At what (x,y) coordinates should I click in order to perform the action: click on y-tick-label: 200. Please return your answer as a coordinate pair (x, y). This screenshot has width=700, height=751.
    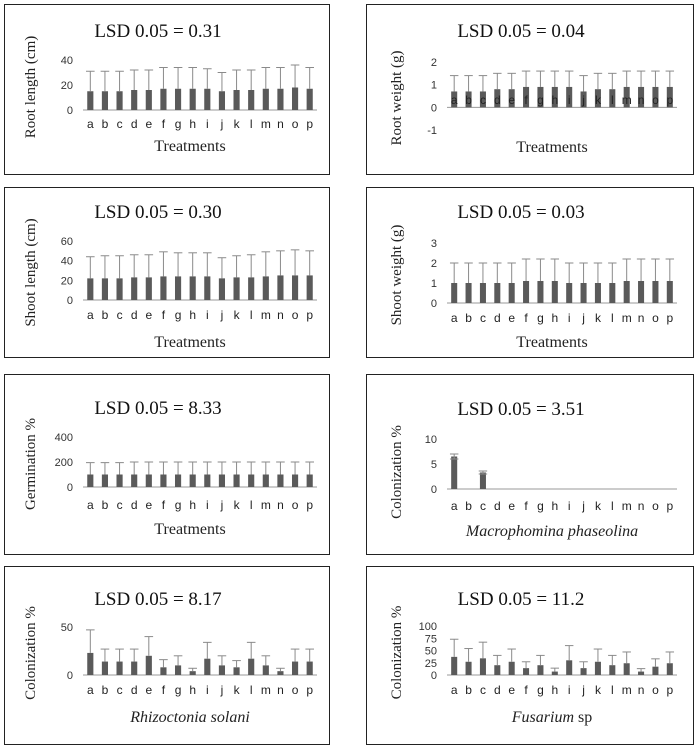
    Looking at the image, I should click on (64, 463).